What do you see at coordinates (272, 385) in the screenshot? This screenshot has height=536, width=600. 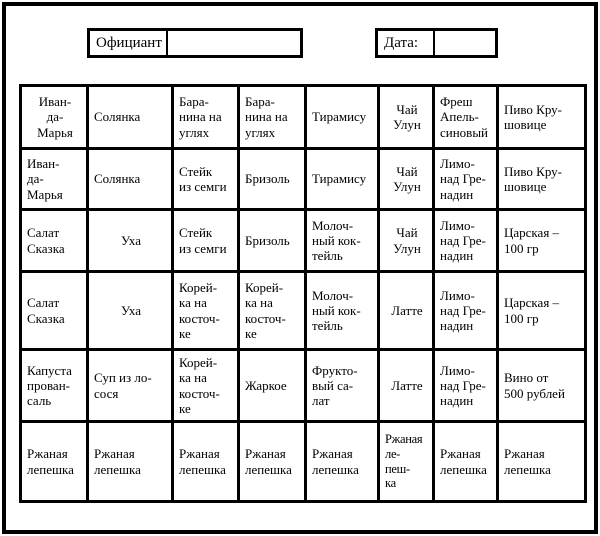 I see `menu-cell: Жаркое` at bounding box center [272, 385].